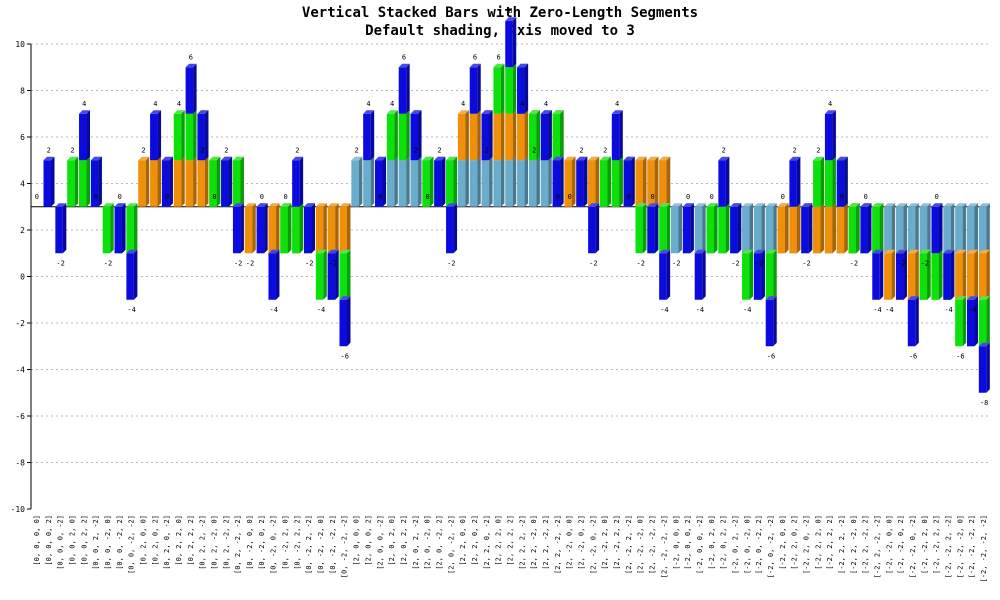 Image resolution: width=1000 pixels, height=600 pixels. Describe the element at coordinates (925, 544) in the screenshot. I see `x-tick-label: [-2, -2, 2, 0]` at that location.